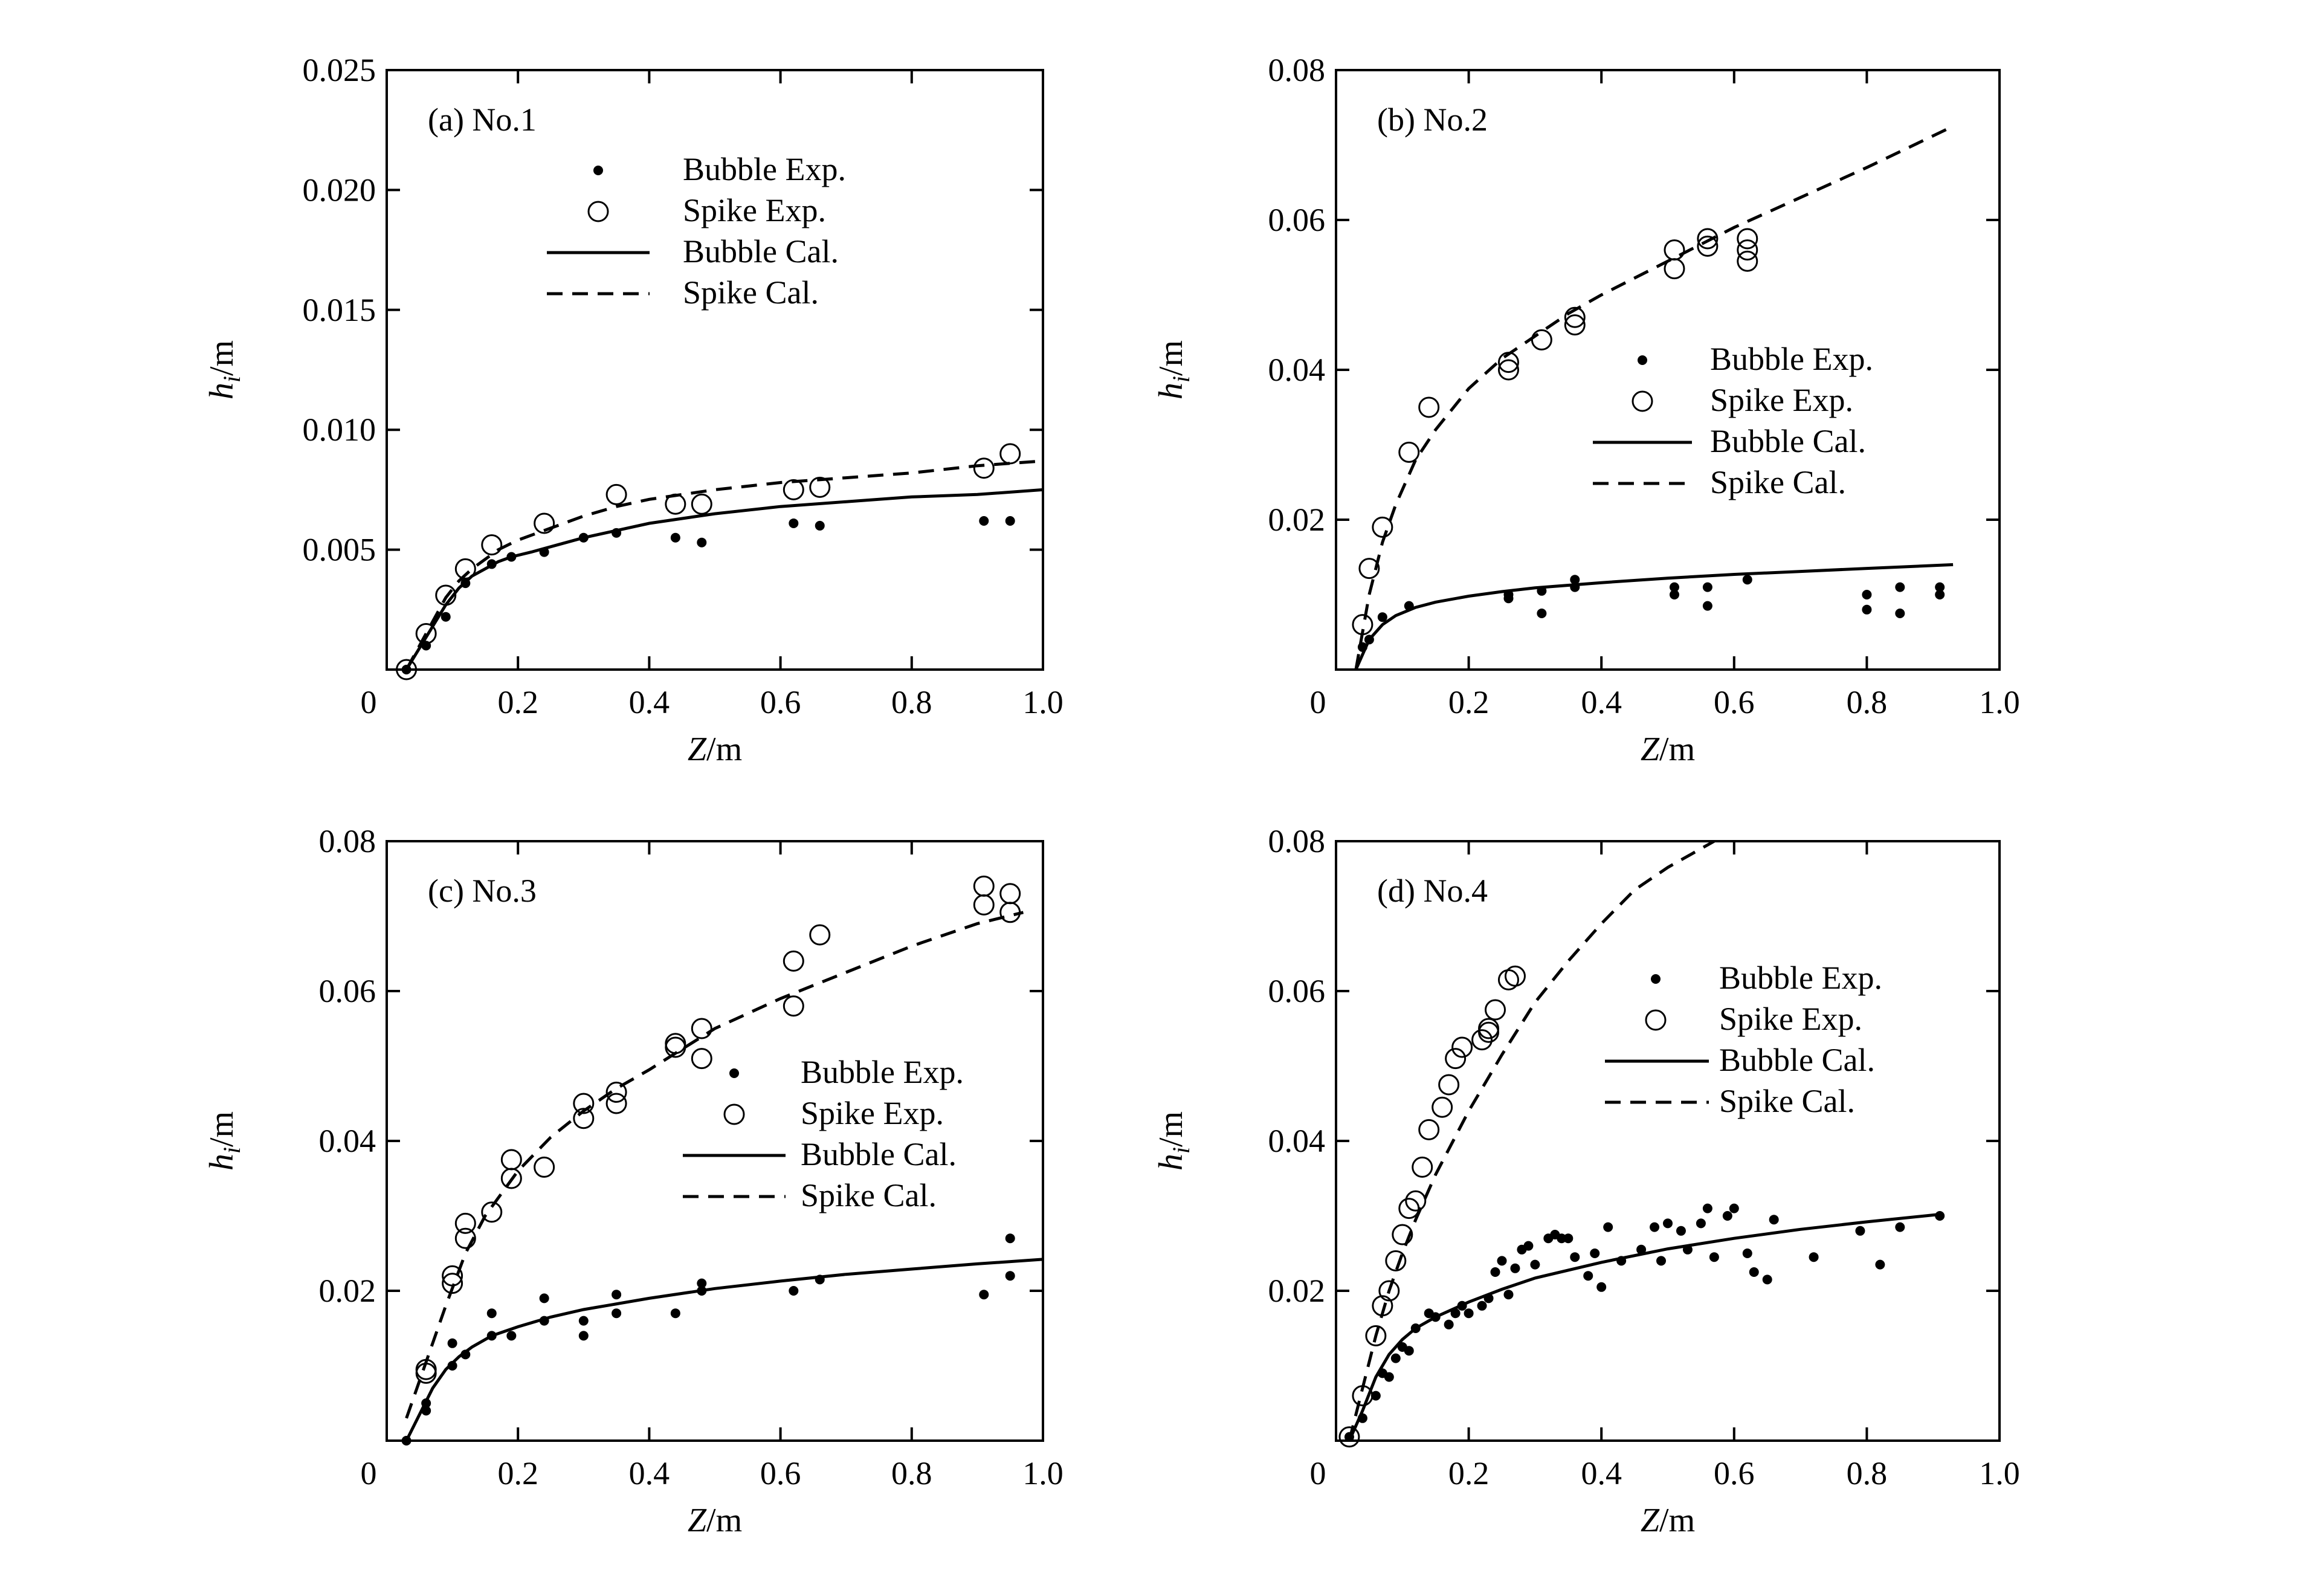 The height and width of the screenshot is (1570, 2324). What do you see at coordinates (1181, 379) in the screenshot?
I see `y-axis-label-subscript: i` at bounding box center [1181, 379].